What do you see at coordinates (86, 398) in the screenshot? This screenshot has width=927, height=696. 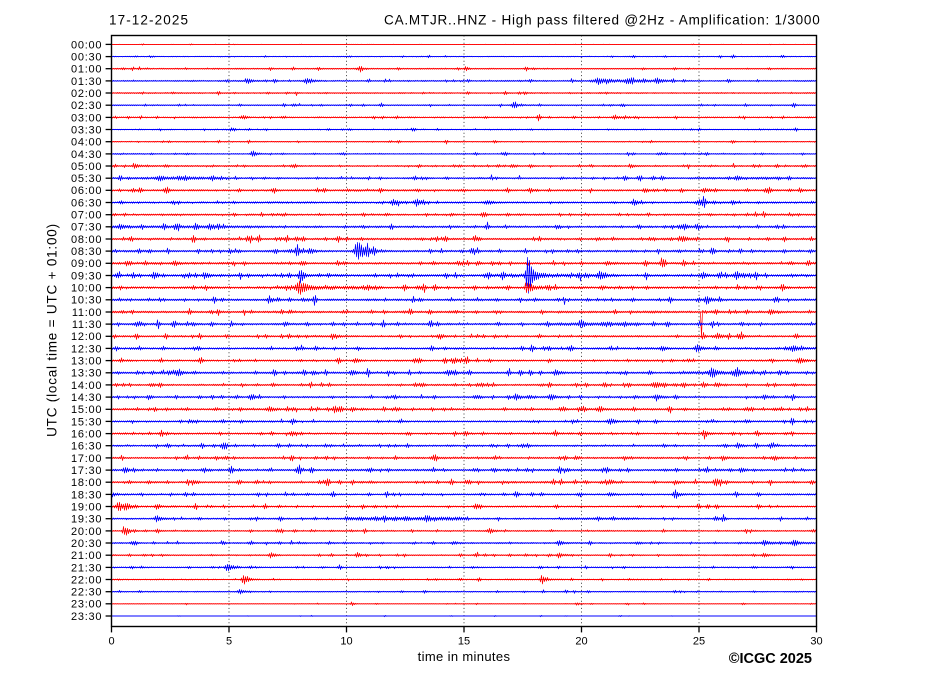 I see `svg-text: 14:30` at bounding box center [86, 398].